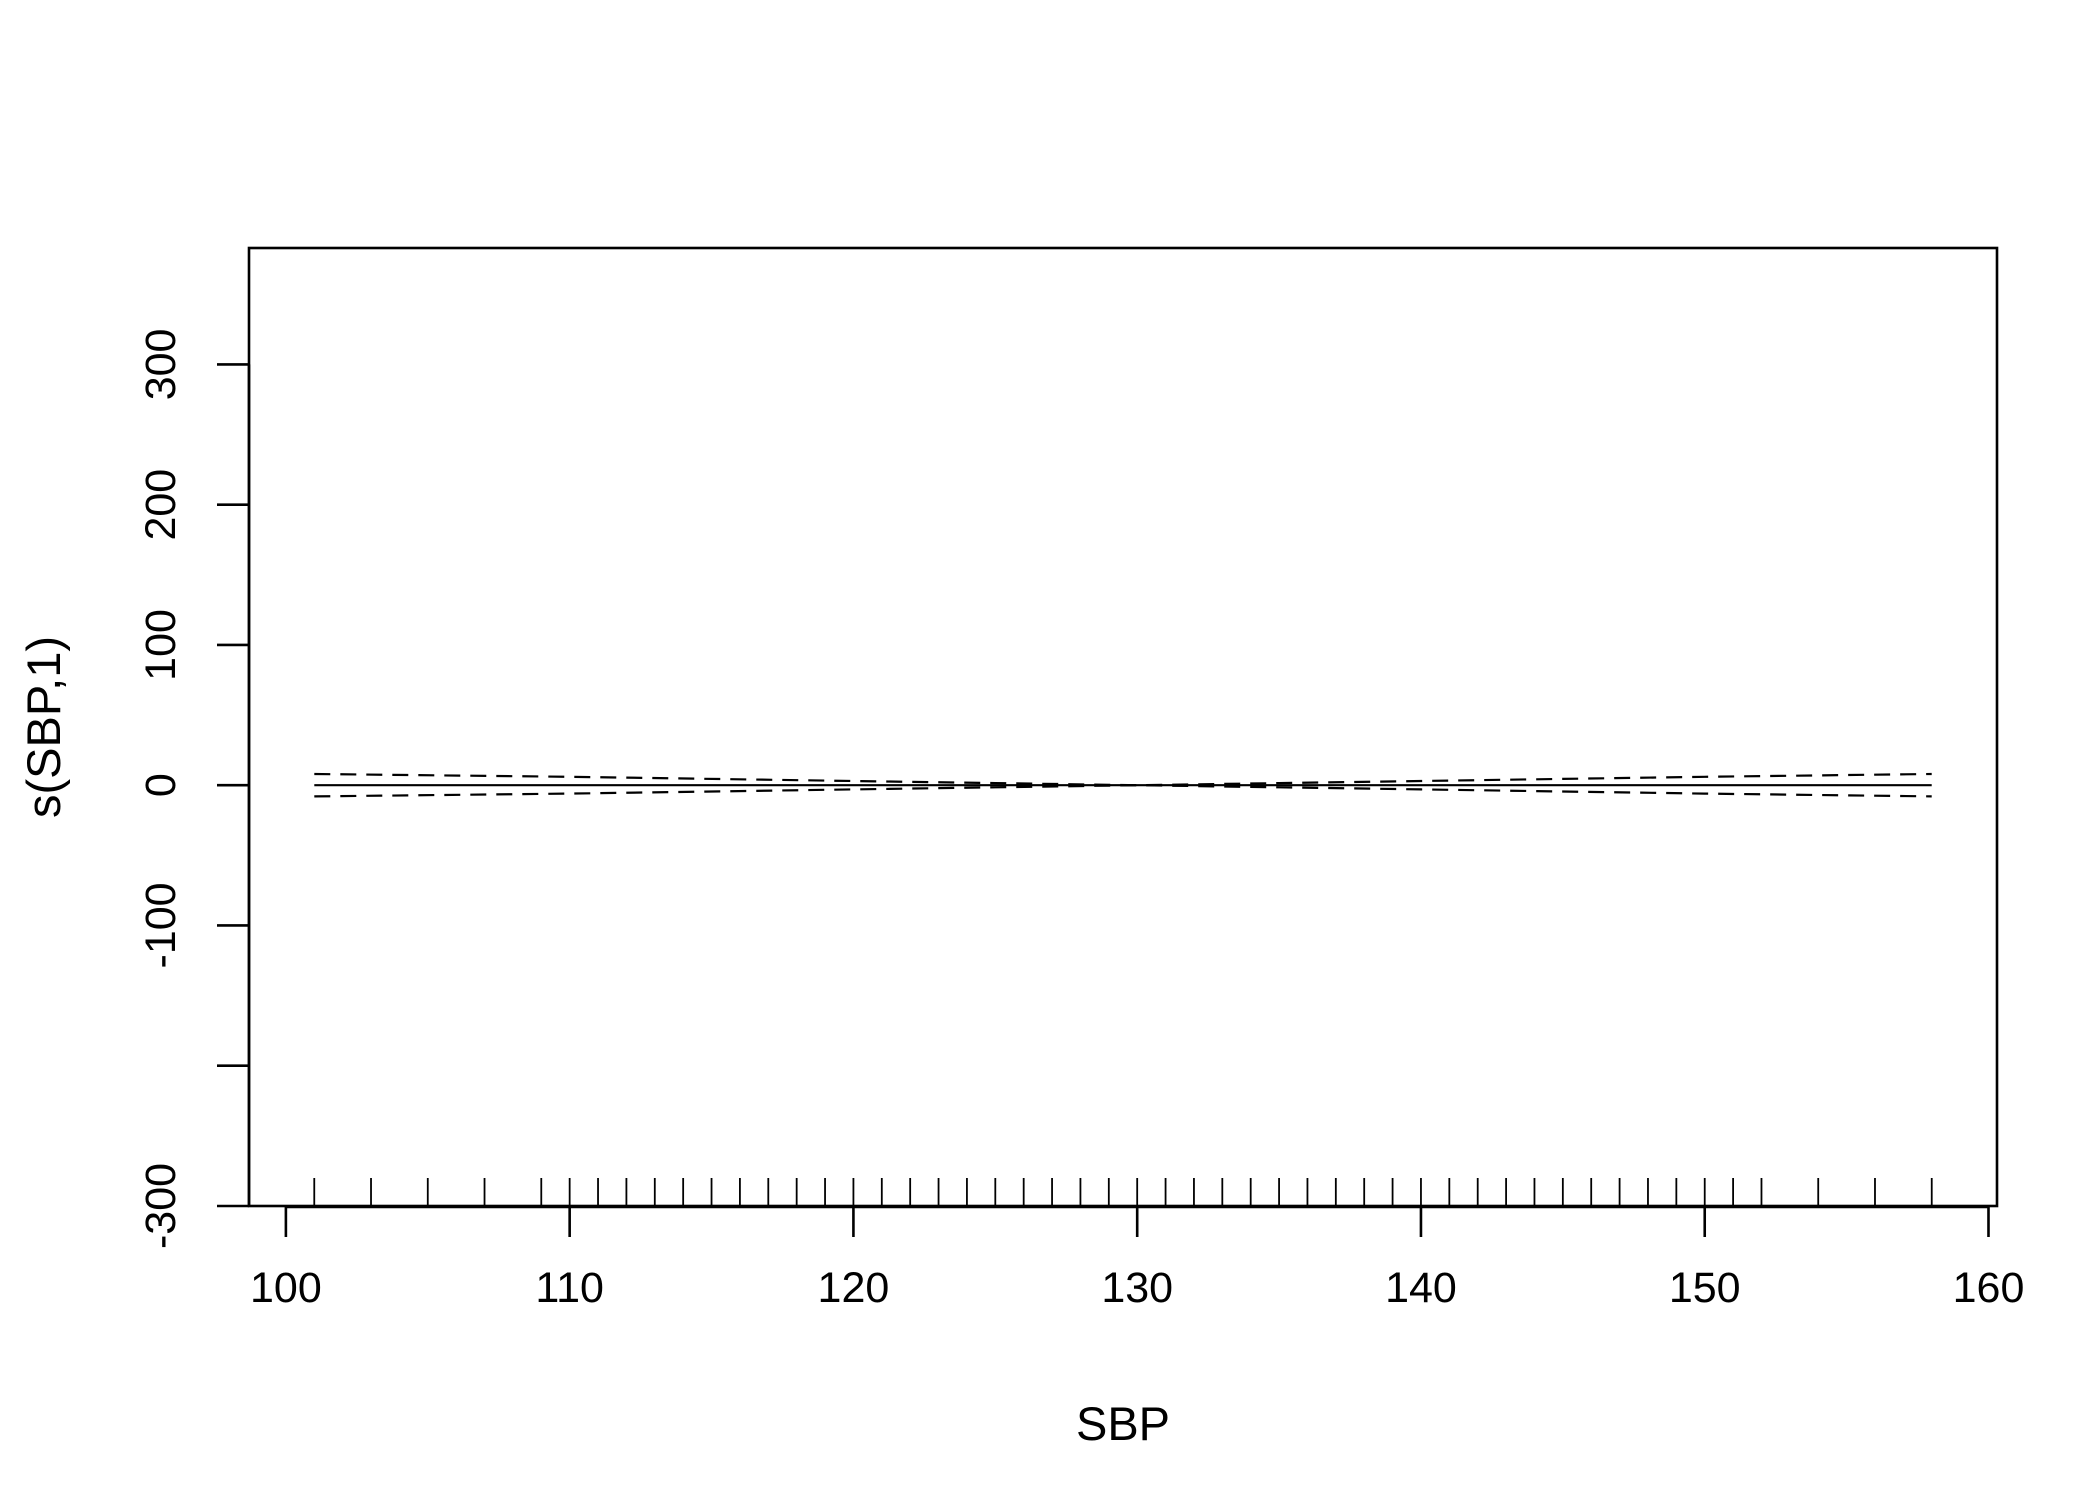  I want to click on lower-band-line, so click(1123, 791).